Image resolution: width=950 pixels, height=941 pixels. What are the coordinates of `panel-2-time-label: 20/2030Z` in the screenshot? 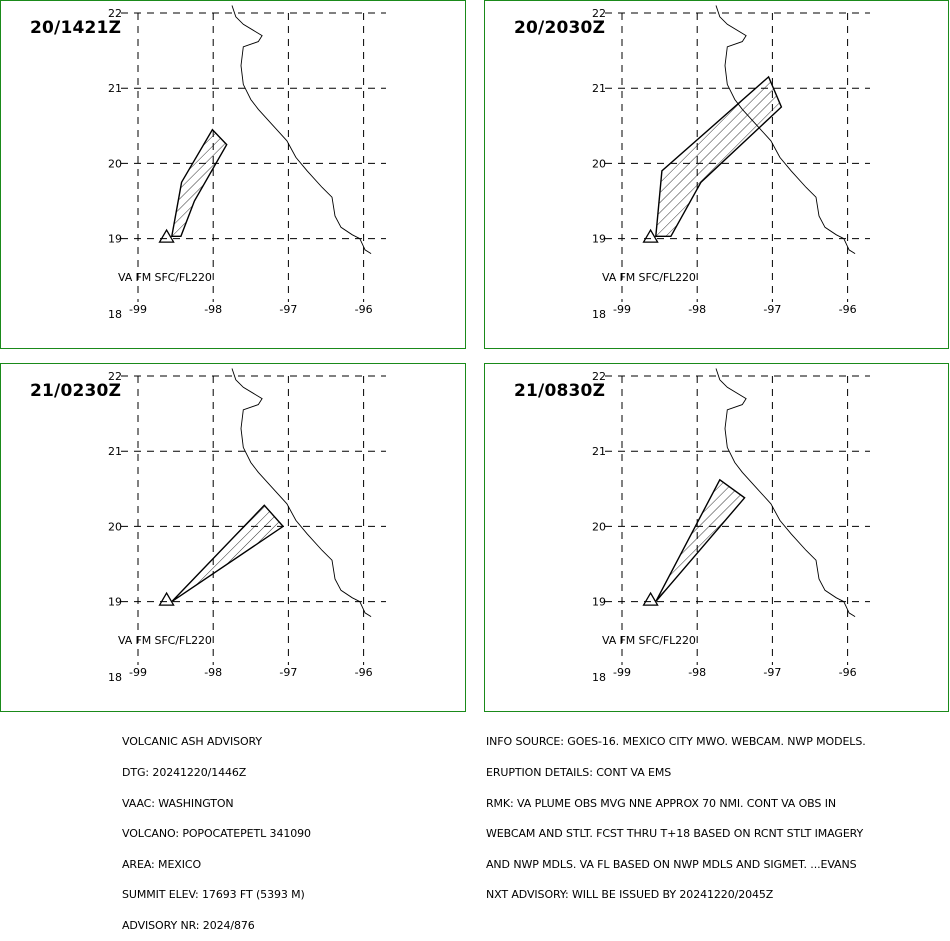 It's located at (560, 28).